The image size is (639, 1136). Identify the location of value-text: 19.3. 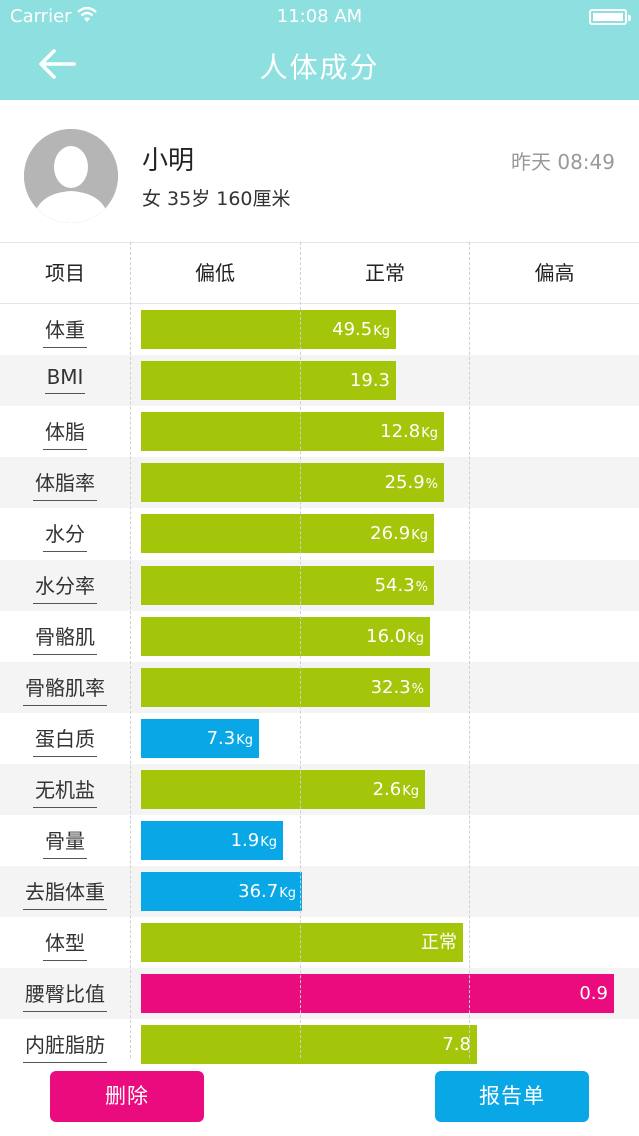
(369, 381).